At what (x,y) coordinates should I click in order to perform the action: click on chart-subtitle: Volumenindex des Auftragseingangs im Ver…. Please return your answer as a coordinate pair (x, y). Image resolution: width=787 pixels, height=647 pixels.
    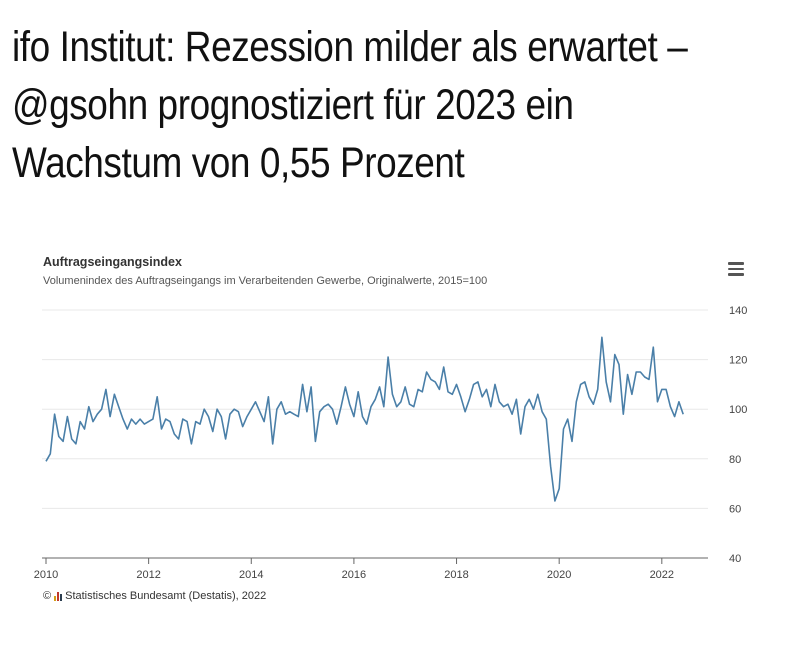
    Looking at the image, I should click on (265, 281).